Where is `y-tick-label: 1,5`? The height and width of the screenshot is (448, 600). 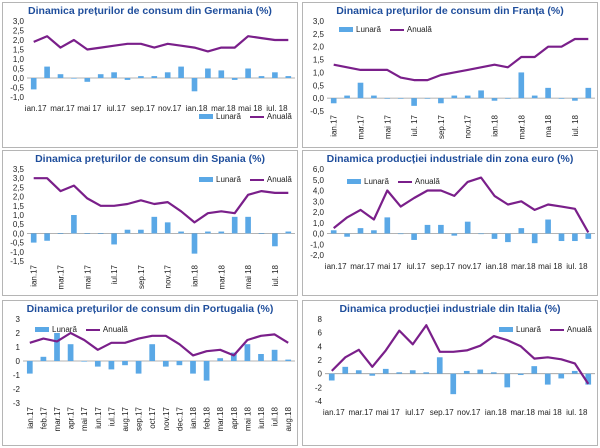
y-tick-label: 1,5 is located at coordinates (19, 50).